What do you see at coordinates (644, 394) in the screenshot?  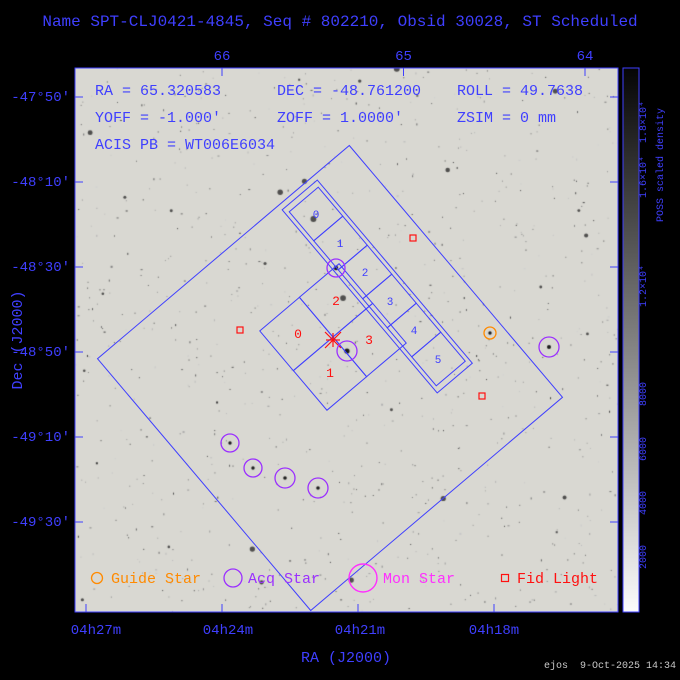 I see `colorbar-tick-label: 8000` at bounding box center [644, 394].